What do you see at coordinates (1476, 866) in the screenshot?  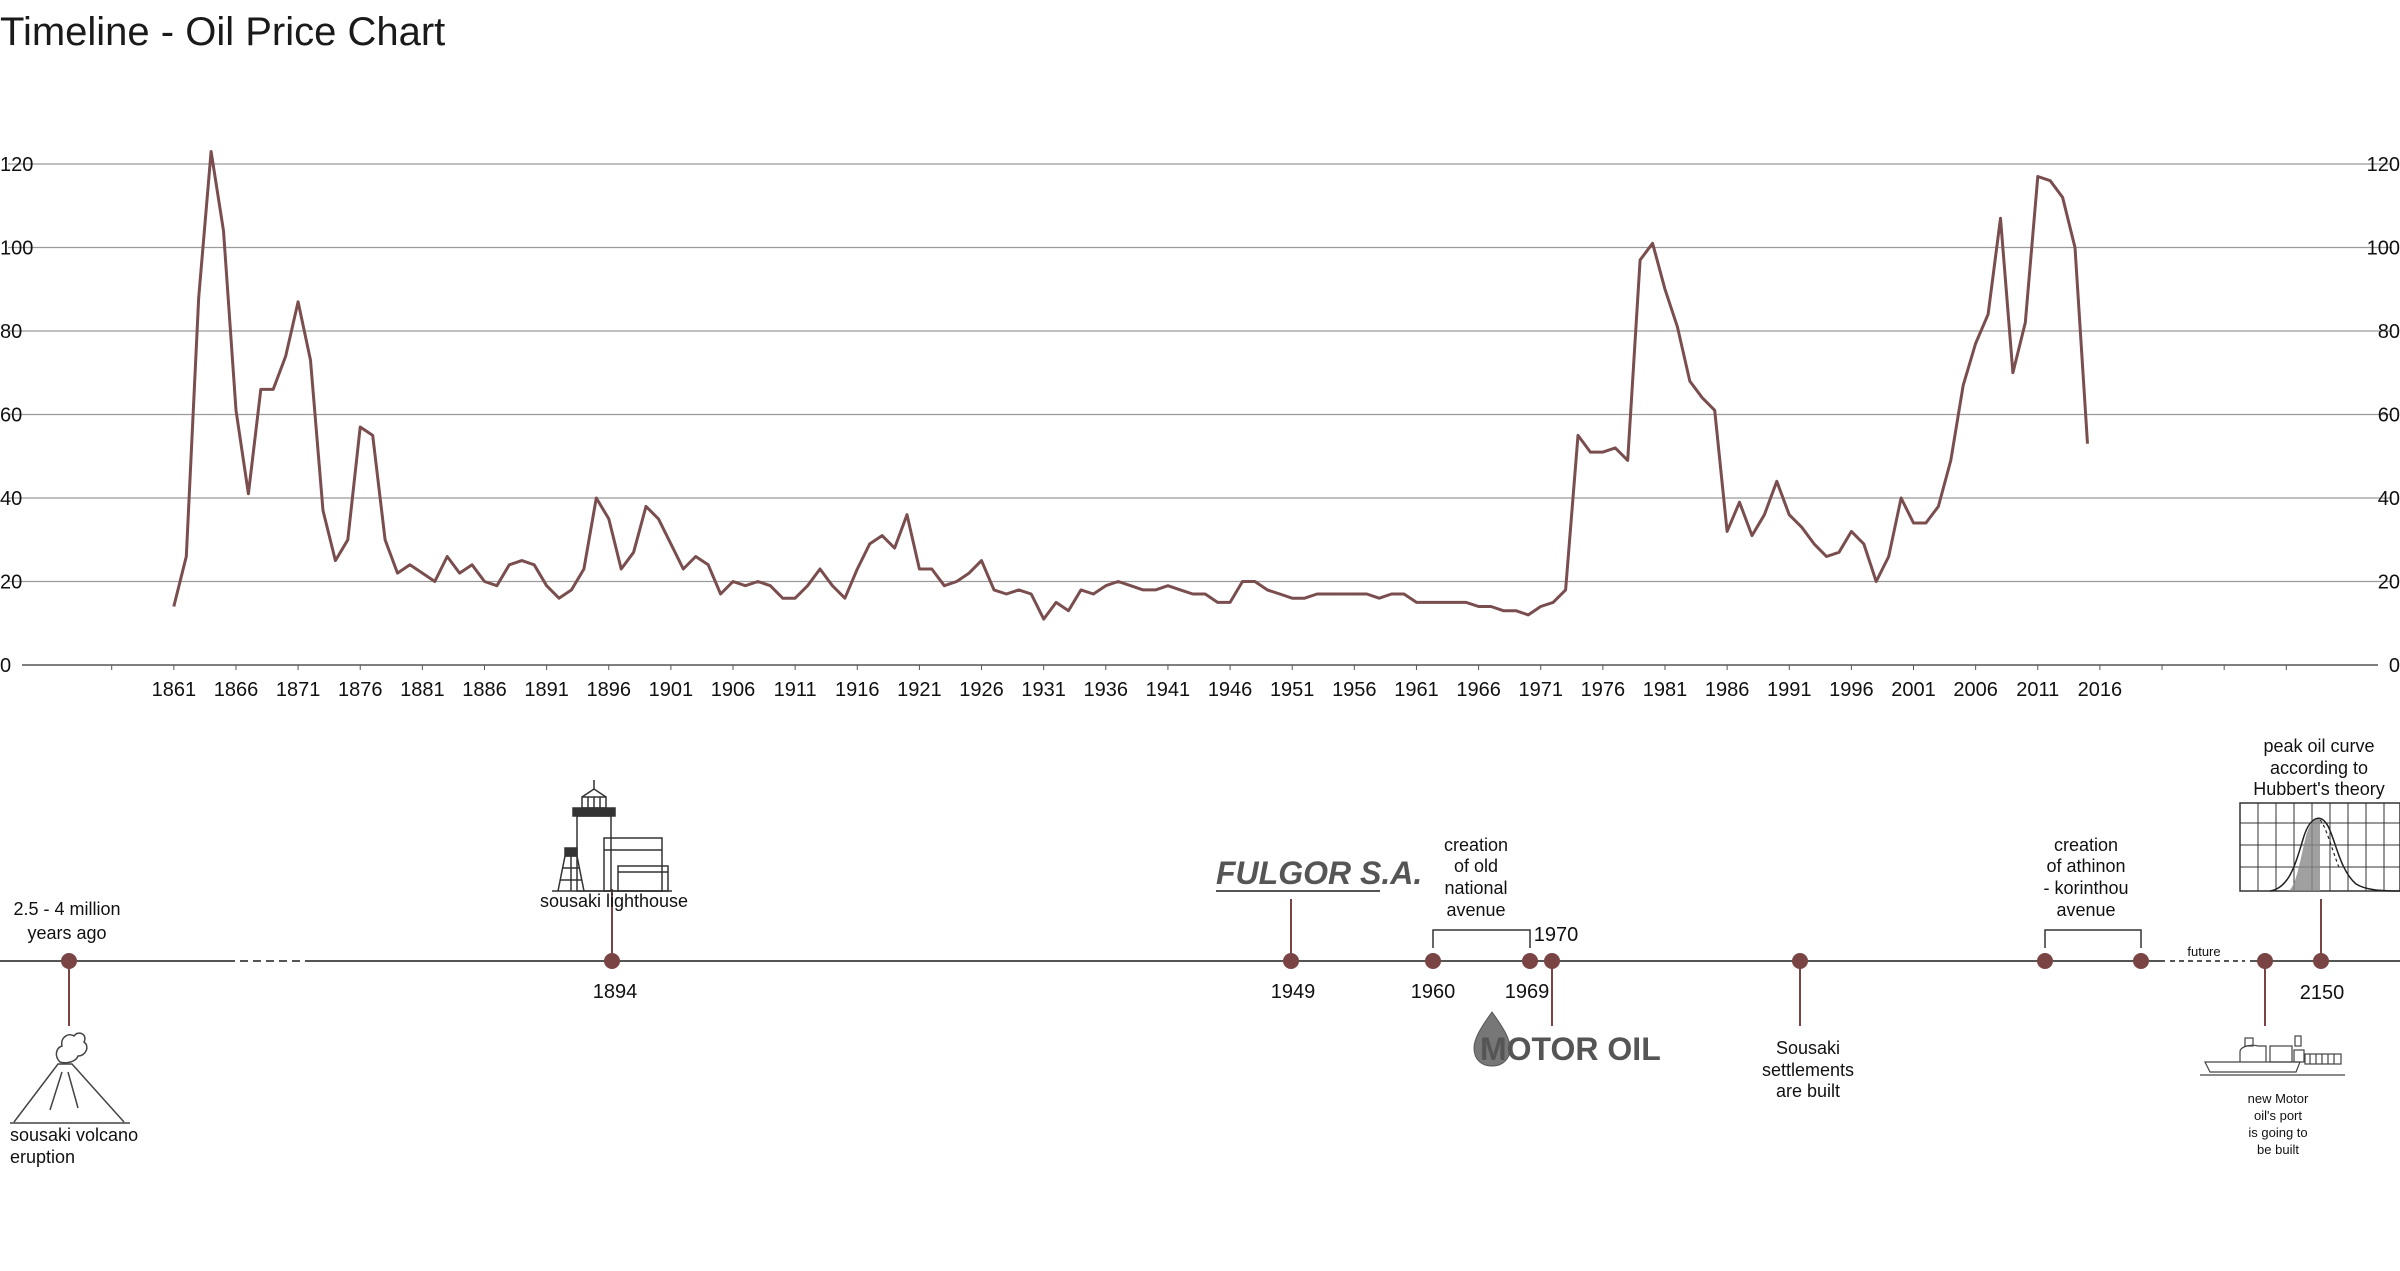 I see `event-label-old-national-avenue: of old` at bounding box center [1476, 866].